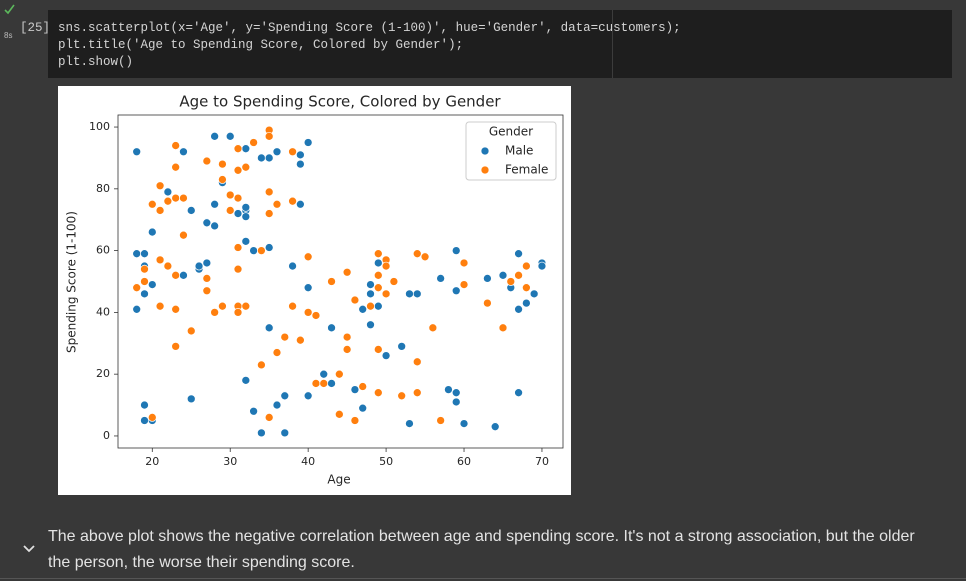  What do you see at coordinates (106, 435) in the screenshot?
I see `y-tick-label: 0` at bounding box center [106, 435].